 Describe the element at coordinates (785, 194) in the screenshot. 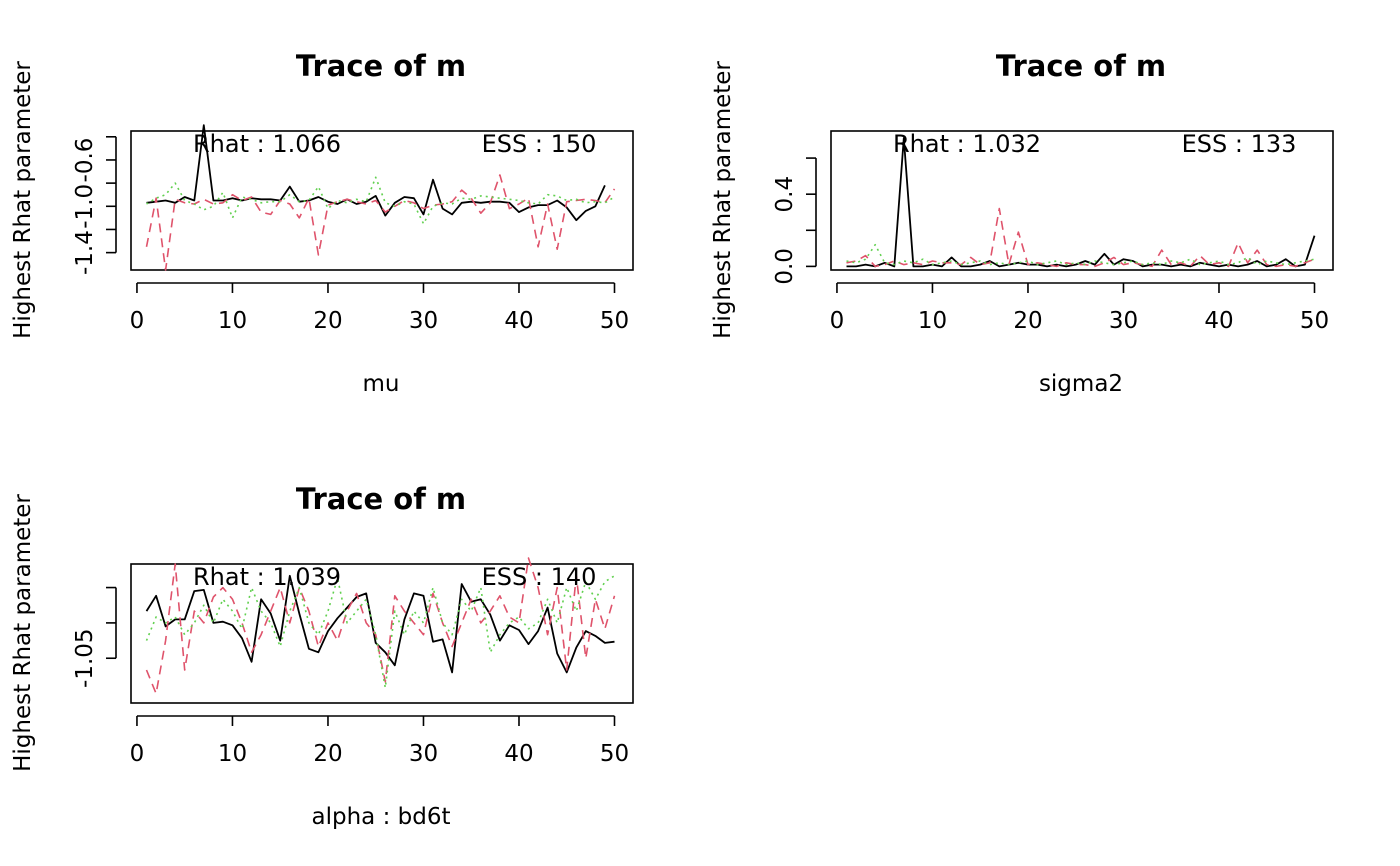

I see `y-tick-label: 0.4` at that location.